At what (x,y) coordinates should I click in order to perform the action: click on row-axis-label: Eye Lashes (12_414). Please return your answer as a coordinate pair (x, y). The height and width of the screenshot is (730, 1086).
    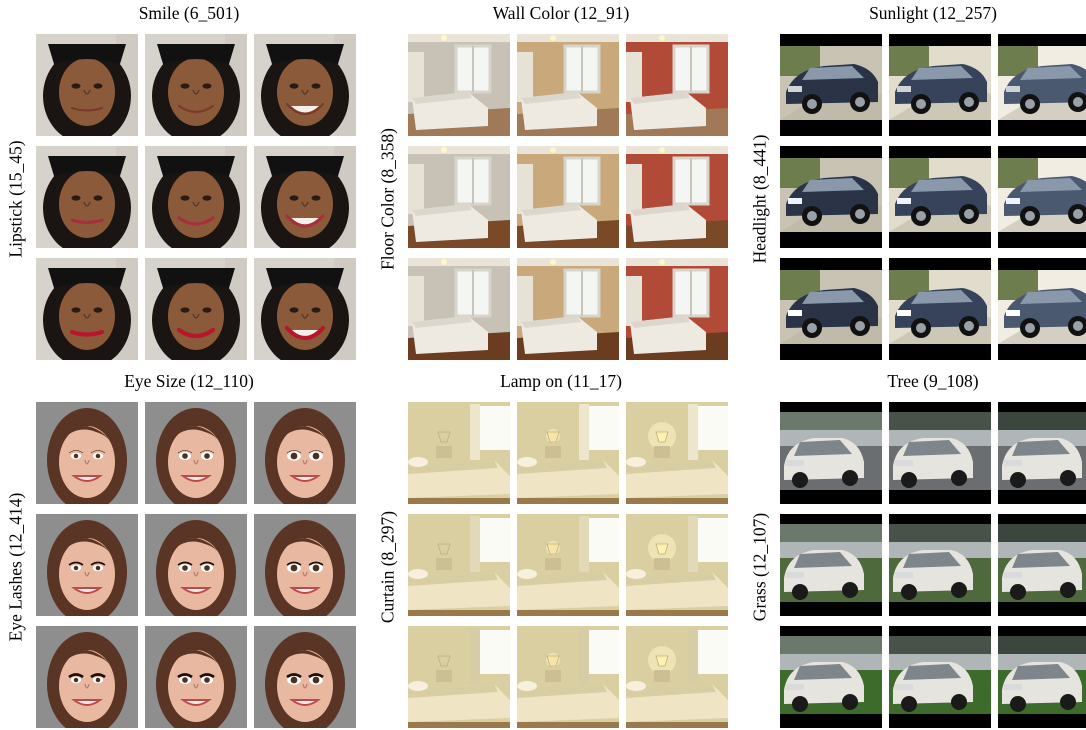
    Looking at the image, I should click on (16, 566).